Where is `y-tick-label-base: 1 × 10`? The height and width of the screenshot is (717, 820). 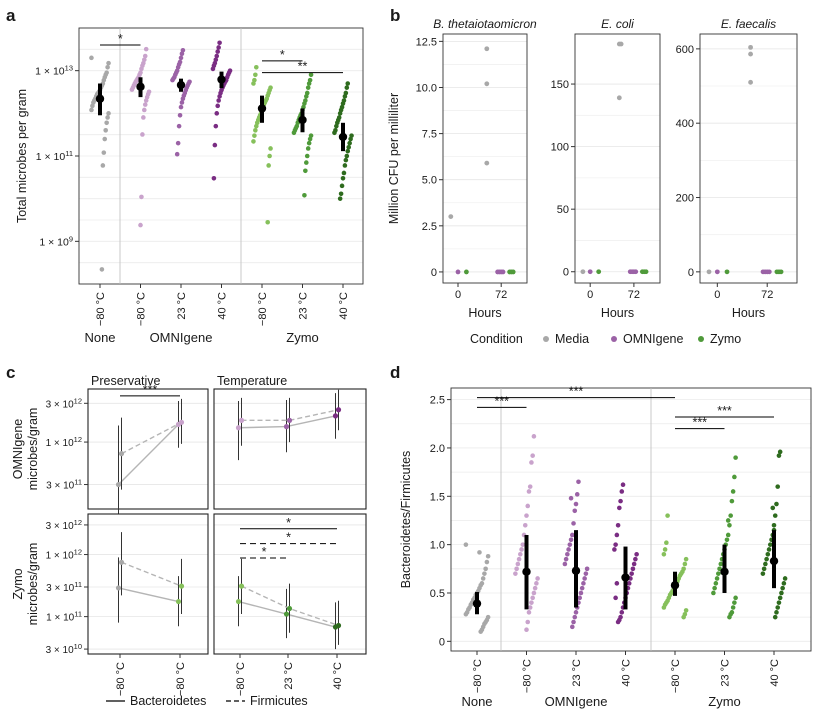 y-tick-label-base: 1 × 10 is located at coordinates (60, 618).